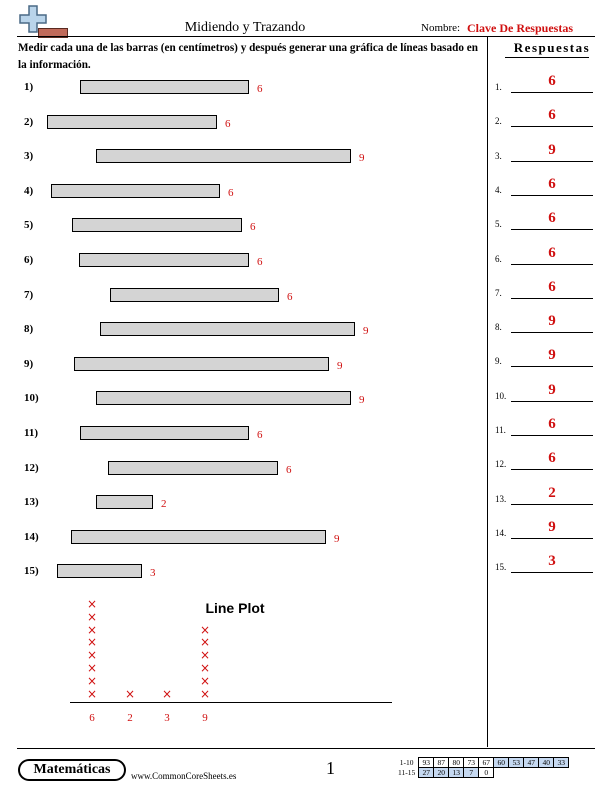 The width and height of the screenshot is (612, 792). What do you see at coordinates (235, 608) in the screenshot?
I see `line-plot-title: Line Plot` at bounding box center [235, 608].